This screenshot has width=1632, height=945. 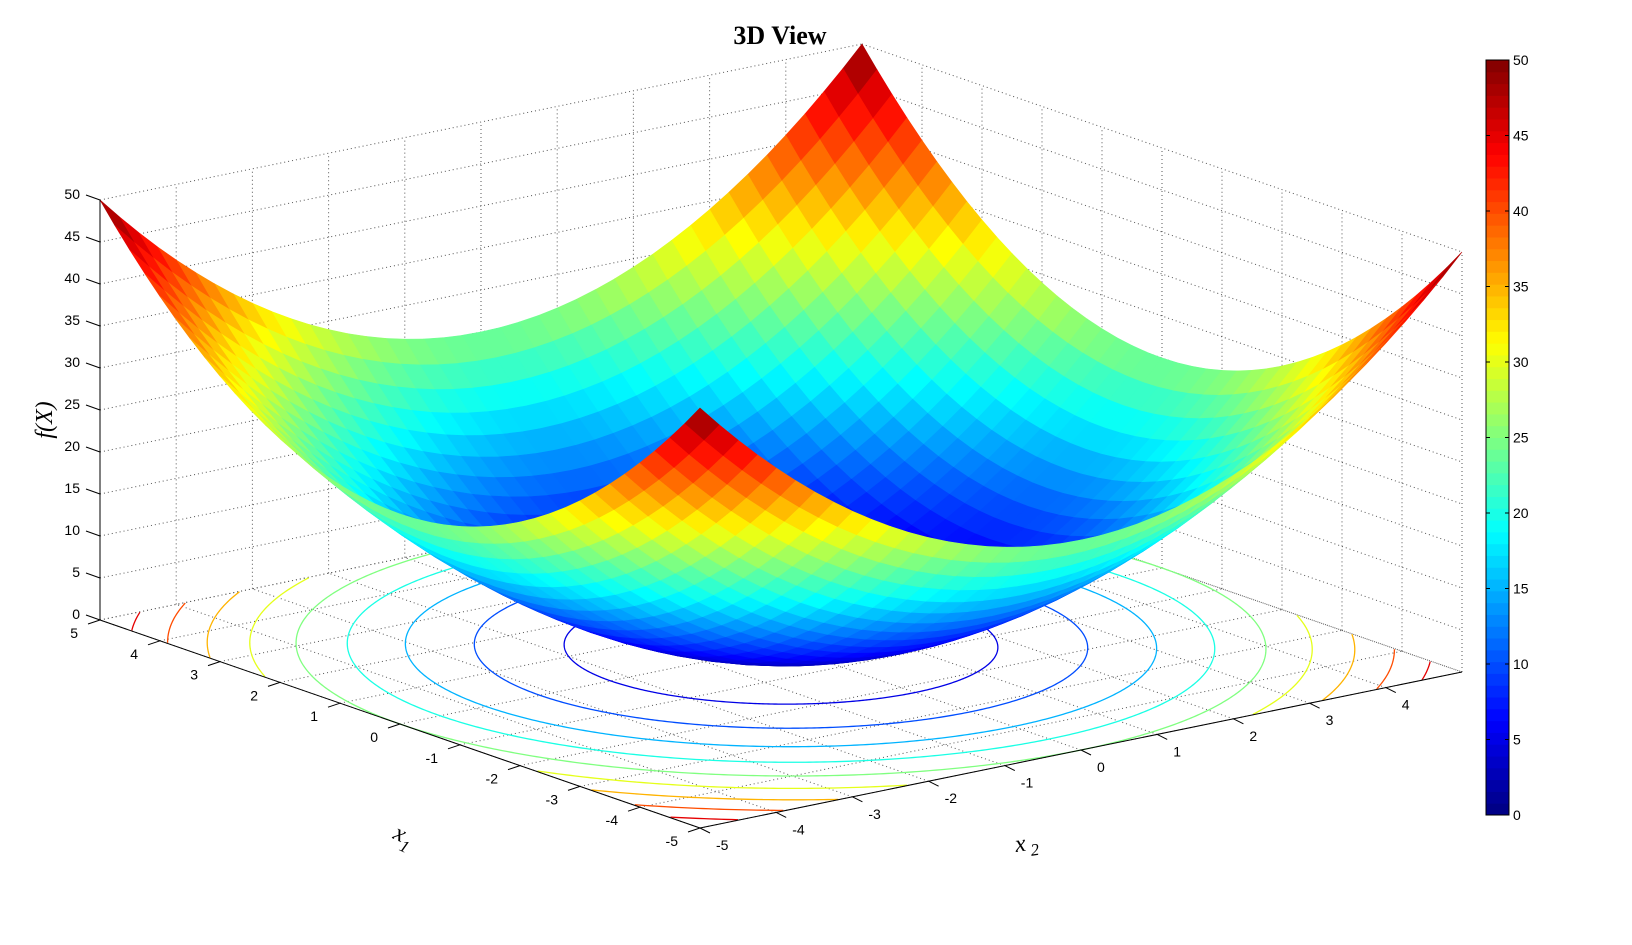 I want to click on x1-tick-label: 3, so click(x=194, y=675).